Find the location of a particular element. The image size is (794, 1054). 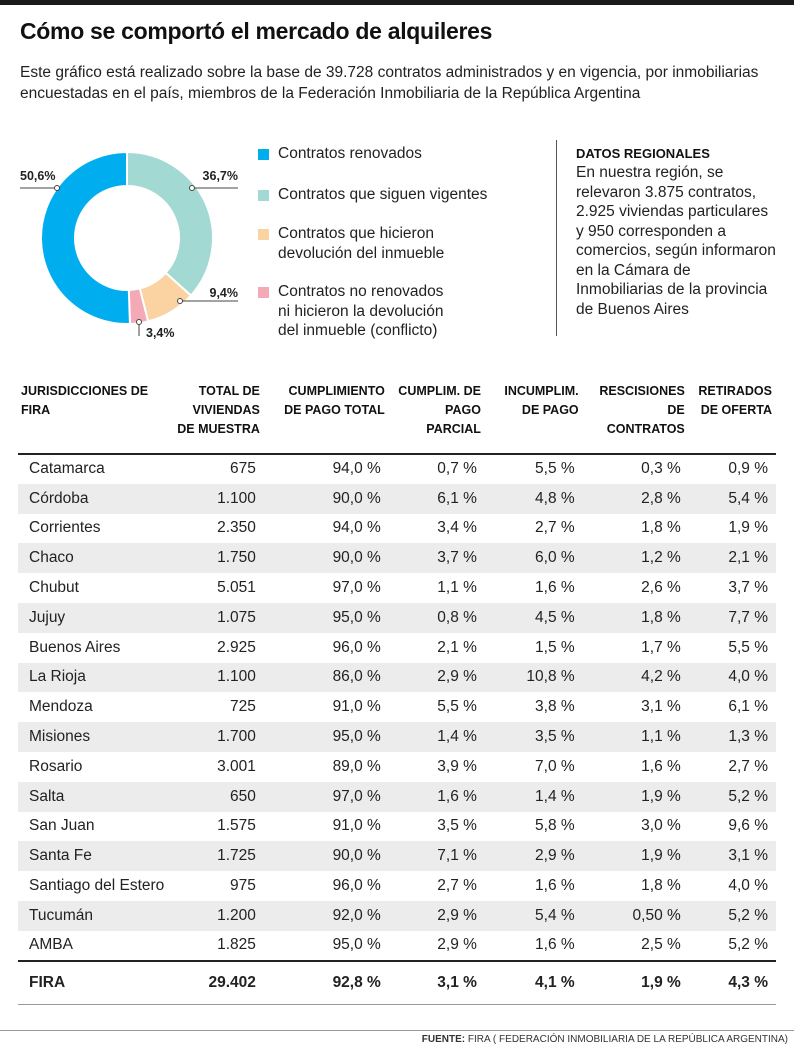

table-cell: 4,5 % is located at coordinates (533, 617).